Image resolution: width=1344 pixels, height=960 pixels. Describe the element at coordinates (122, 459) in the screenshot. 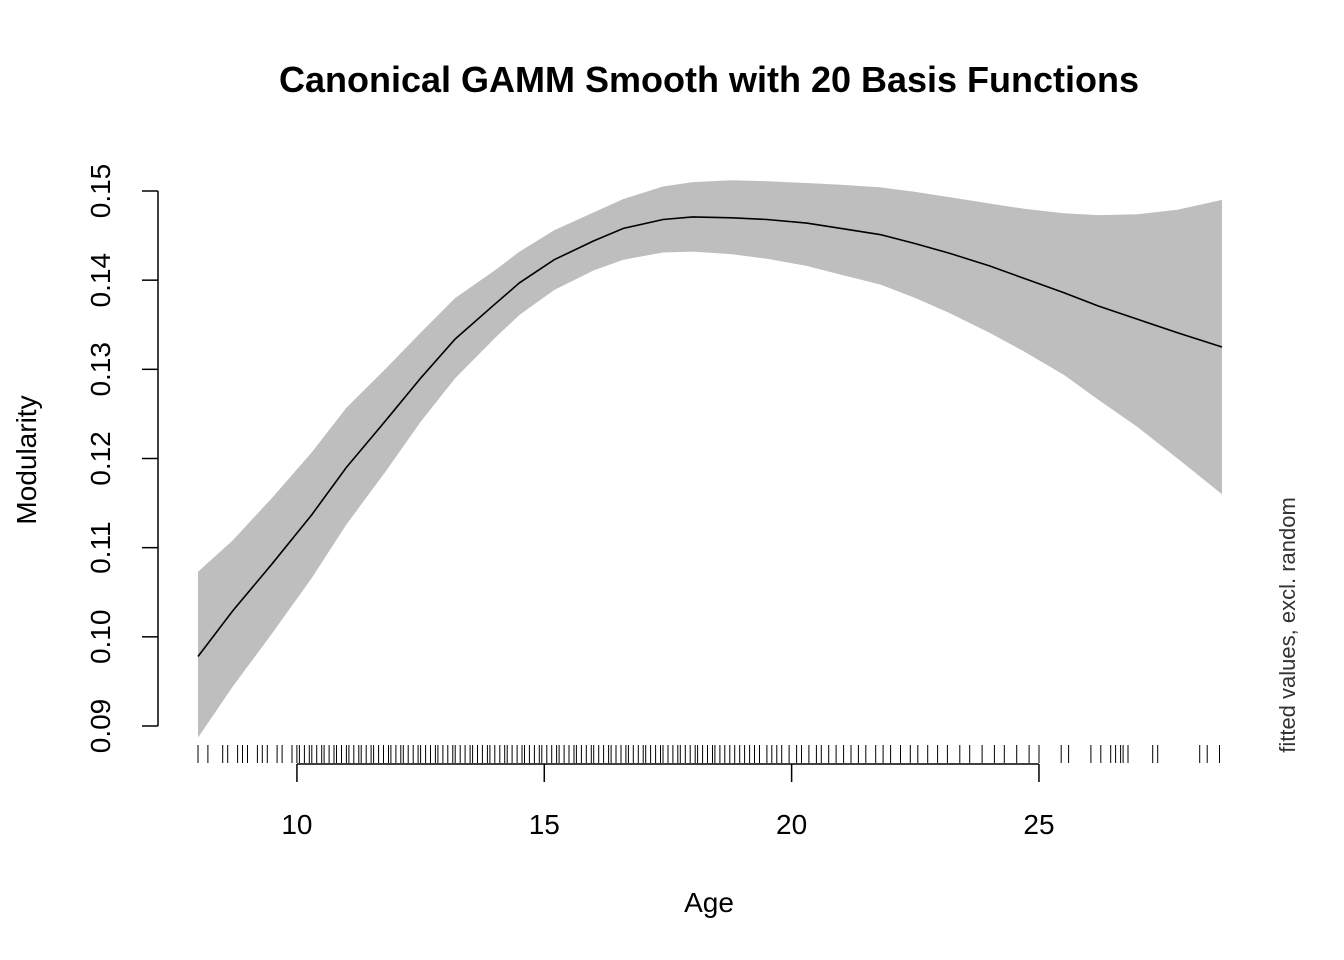

I see `y-axis: 0.09 0.10 0.11 0.12 0.13 0.14 0.15` at that location.